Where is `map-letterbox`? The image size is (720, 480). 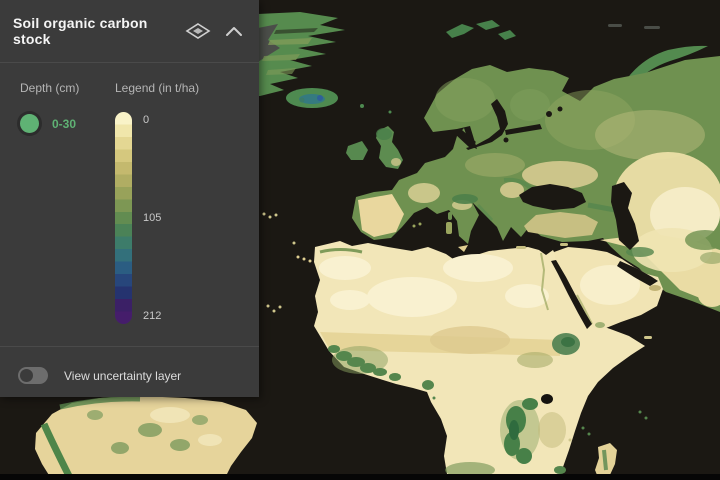 map-letterbox is located at coordinates (360, 477).